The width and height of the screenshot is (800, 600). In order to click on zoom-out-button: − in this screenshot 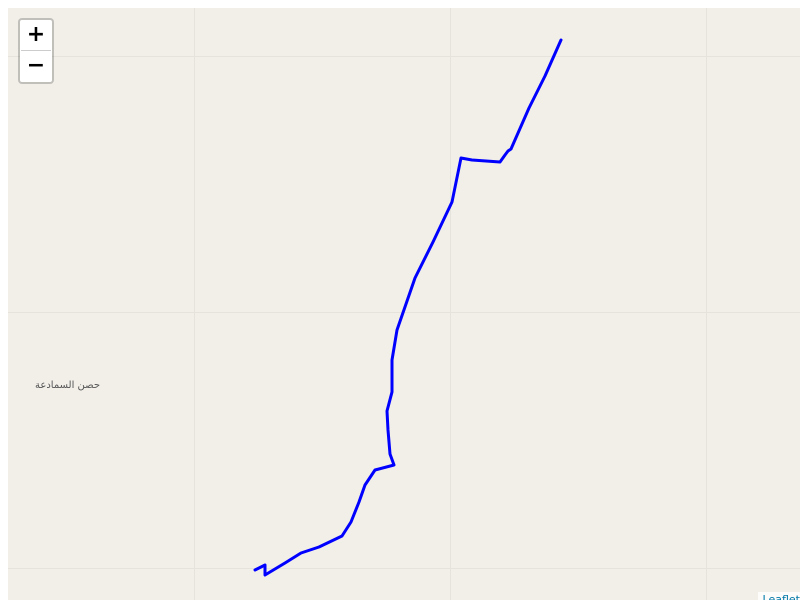, I will do `click(36, 66)`.